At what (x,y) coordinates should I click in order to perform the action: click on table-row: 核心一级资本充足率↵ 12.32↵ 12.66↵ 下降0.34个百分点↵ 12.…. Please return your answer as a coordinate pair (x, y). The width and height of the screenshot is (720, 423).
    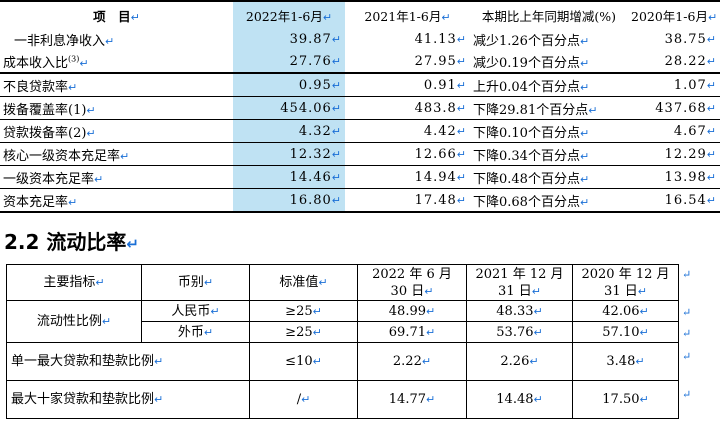
    Looking at the image, I should click on (360, 154).